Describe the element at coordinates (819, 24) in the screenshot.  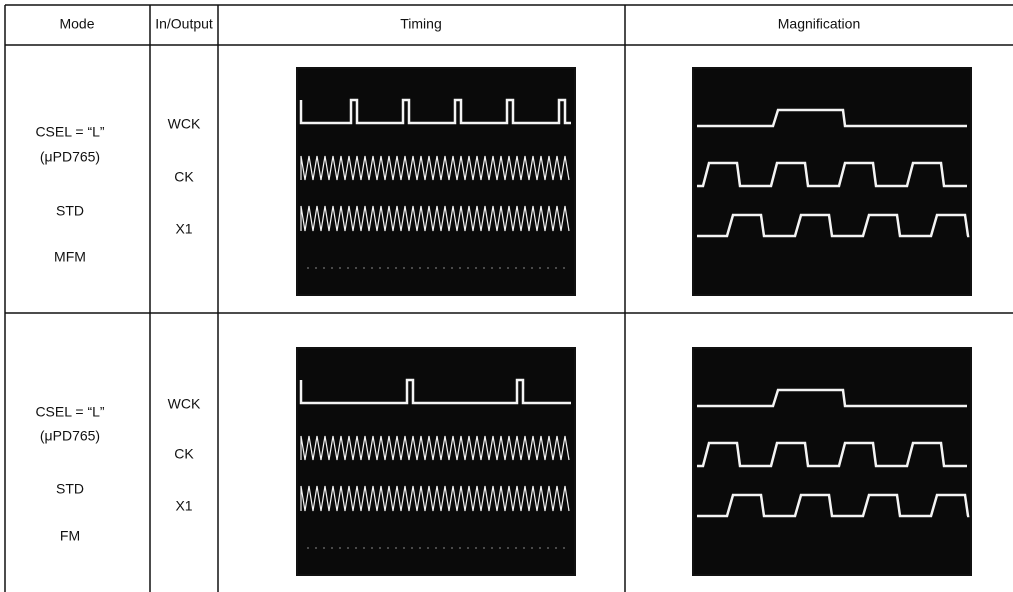
I see `column-header: Magnification` at that location.